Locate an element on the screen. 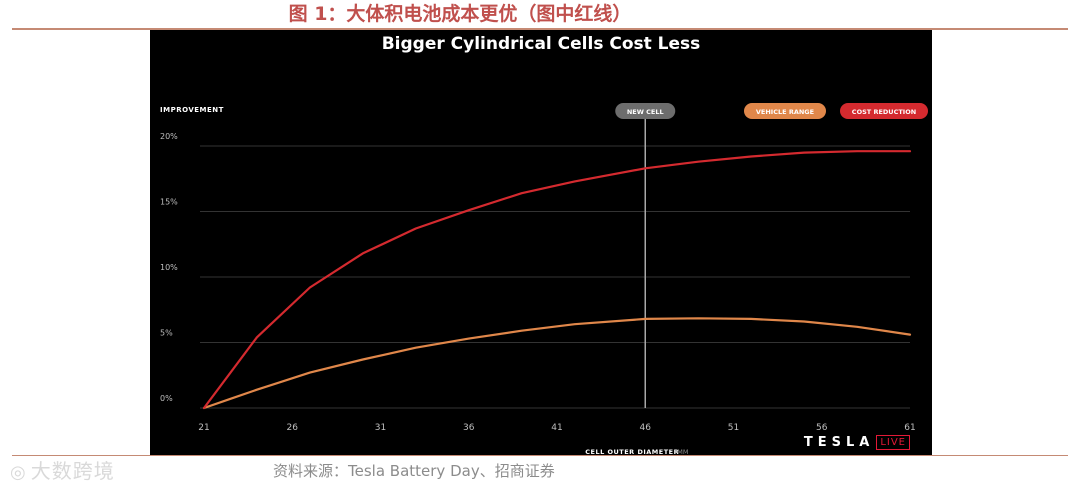 This screenshot has width=1080, height=487. tesla-wordmark: TESLA is located at coordinates (839, 442).